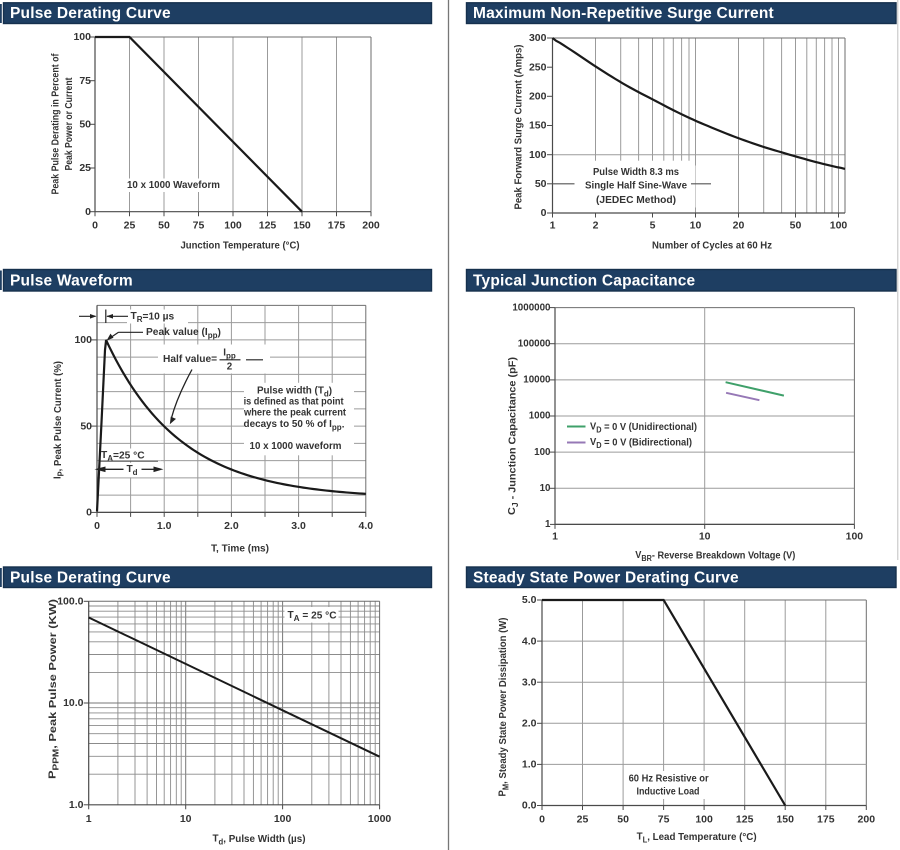  Describe the element at coordinates (513, 436) in the screenshot. I see `svg-text: CJ - Junction Capacitance (pF)` at that location.